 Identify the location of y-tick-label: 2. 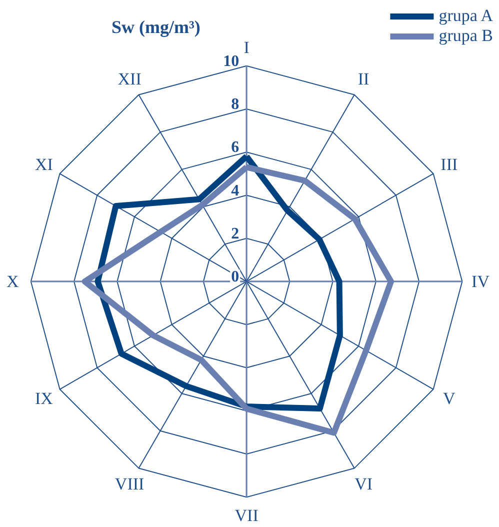
(235, 233).